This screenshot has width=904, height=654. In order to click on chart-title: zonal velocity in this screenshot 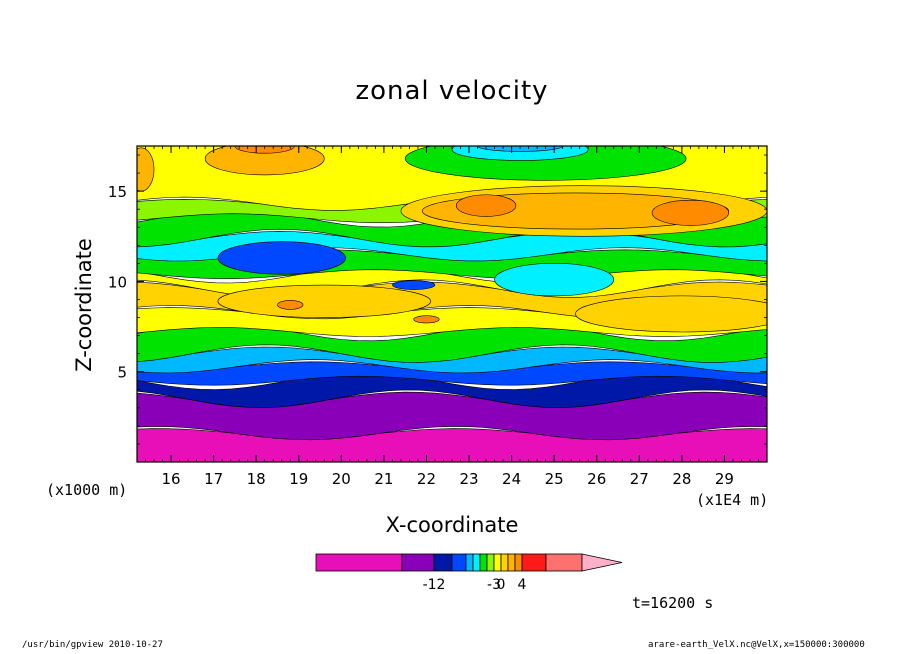, I will do `click(452, 91)`.